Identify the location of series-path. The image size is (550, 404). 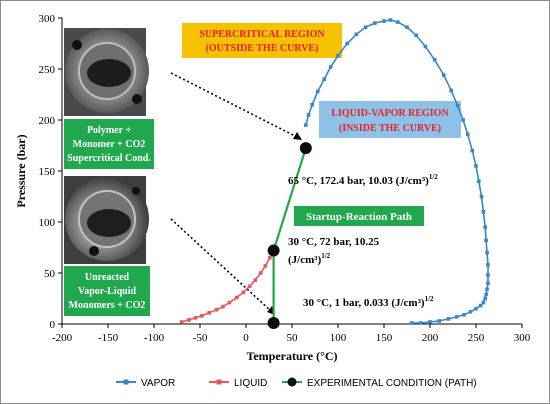
(289, 235).